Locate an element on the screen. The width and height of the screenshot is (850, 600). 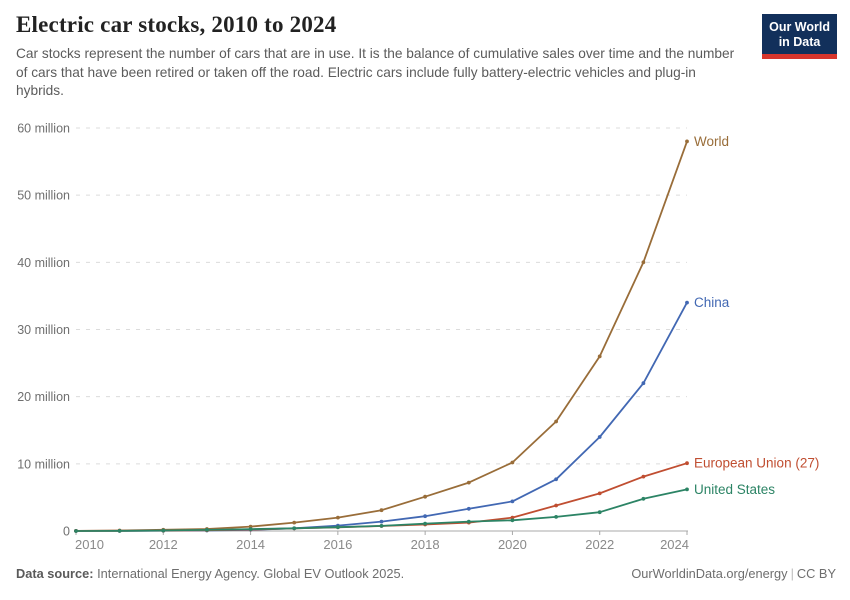
x-axis-label-2010: 2010 is located at coordinates (89, 544).